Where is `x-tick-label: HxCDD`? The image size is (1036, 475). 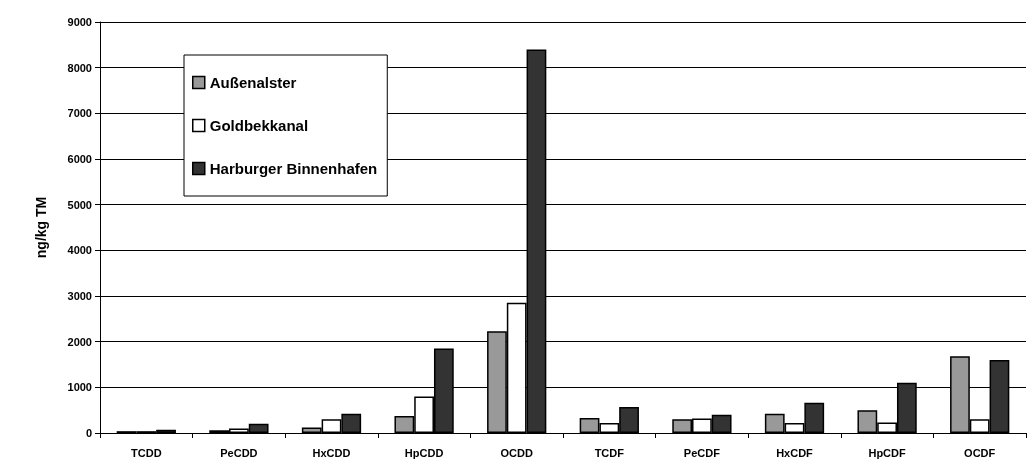
x-tick-label: HxCDD is located at coordinates (331, 452).